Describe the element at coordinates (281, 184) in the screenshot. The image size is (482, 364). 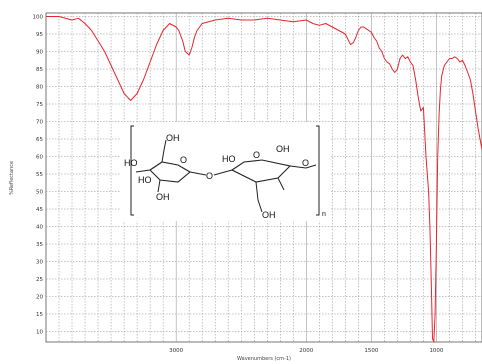
I see `right-oh-bond` at that location.